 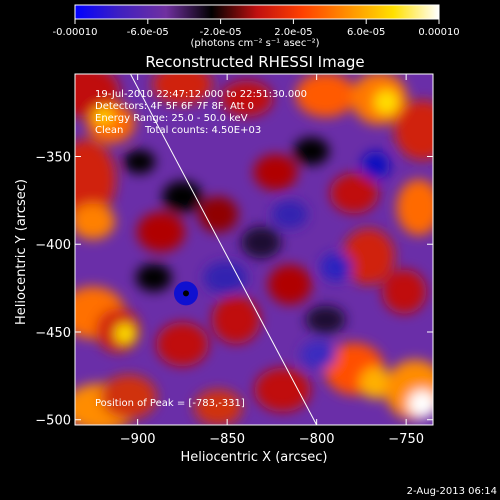 What do you see at coordinates (254, 457) in the screenshot?
I see `x-axis-label: Heliocentric X (arcsec)` at bounding box center [254, 457].